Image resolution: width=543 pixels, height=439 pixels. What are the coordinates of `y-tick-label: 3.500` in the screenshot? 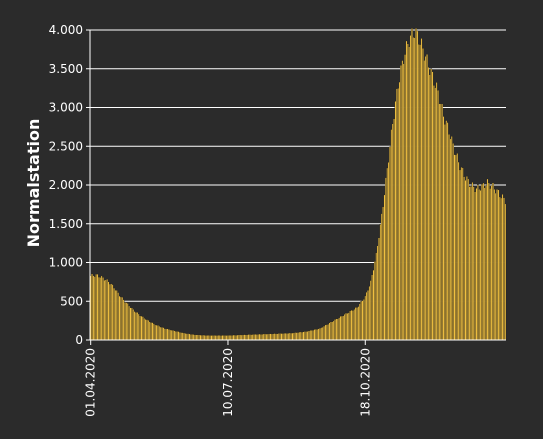 It's located at (66, 69).